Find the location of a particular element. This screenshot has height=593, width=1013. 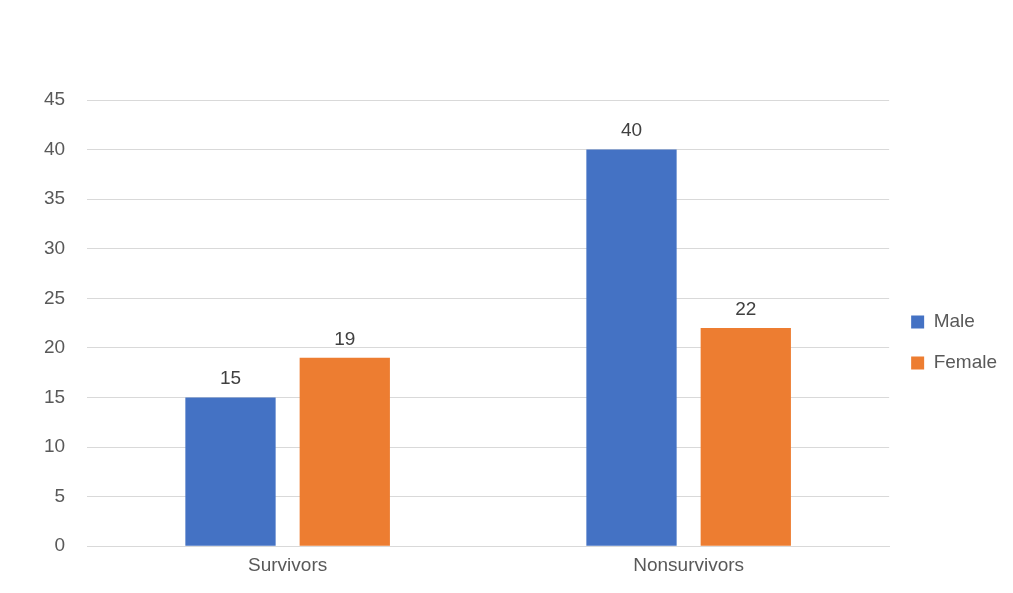

y-tick-label: 35 is located at coordinates (54, 198).